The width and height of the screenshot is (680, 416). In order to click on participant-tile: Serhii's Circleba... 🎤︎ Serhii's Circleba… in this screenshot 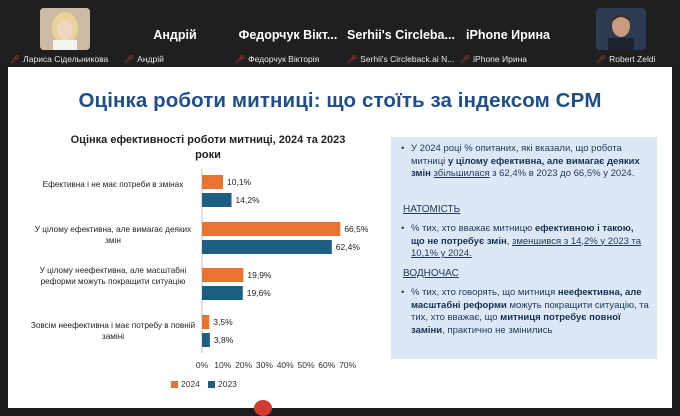, I will do `click(401, 34)`.